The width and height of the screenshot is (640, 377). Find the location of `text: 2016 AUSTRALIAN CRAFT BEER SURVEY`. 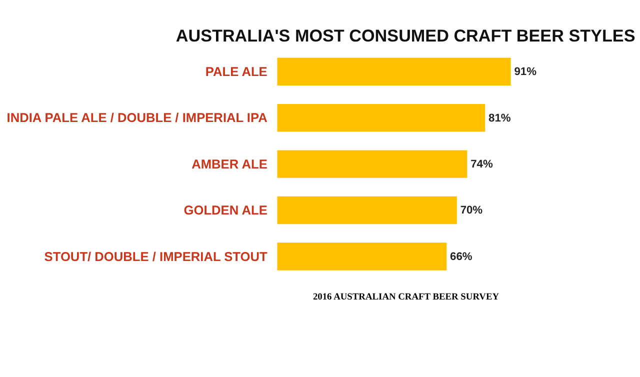

text: 2016 AUSTRALIAN CRAFT BEER SURVEY is located at coordinates (406, 297).